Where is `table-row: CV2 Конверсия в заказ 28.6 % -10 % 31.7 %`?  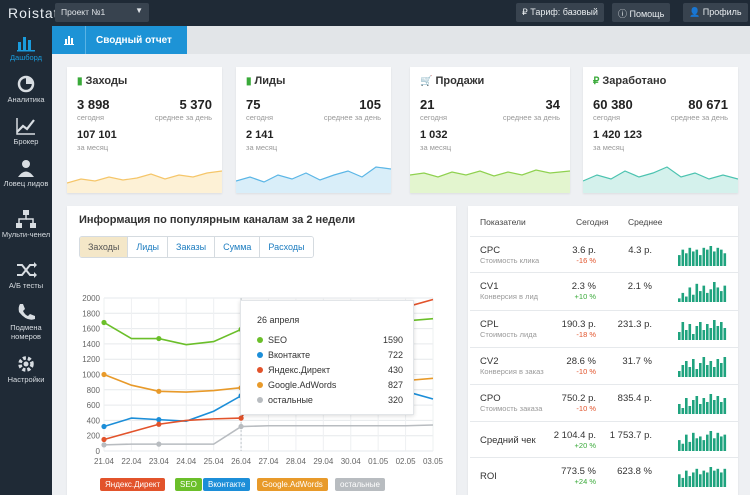
table-row: CV2 Конверсия в заказ 28.6 % -10 % 31.7 % is located at coordinates (604, 365).